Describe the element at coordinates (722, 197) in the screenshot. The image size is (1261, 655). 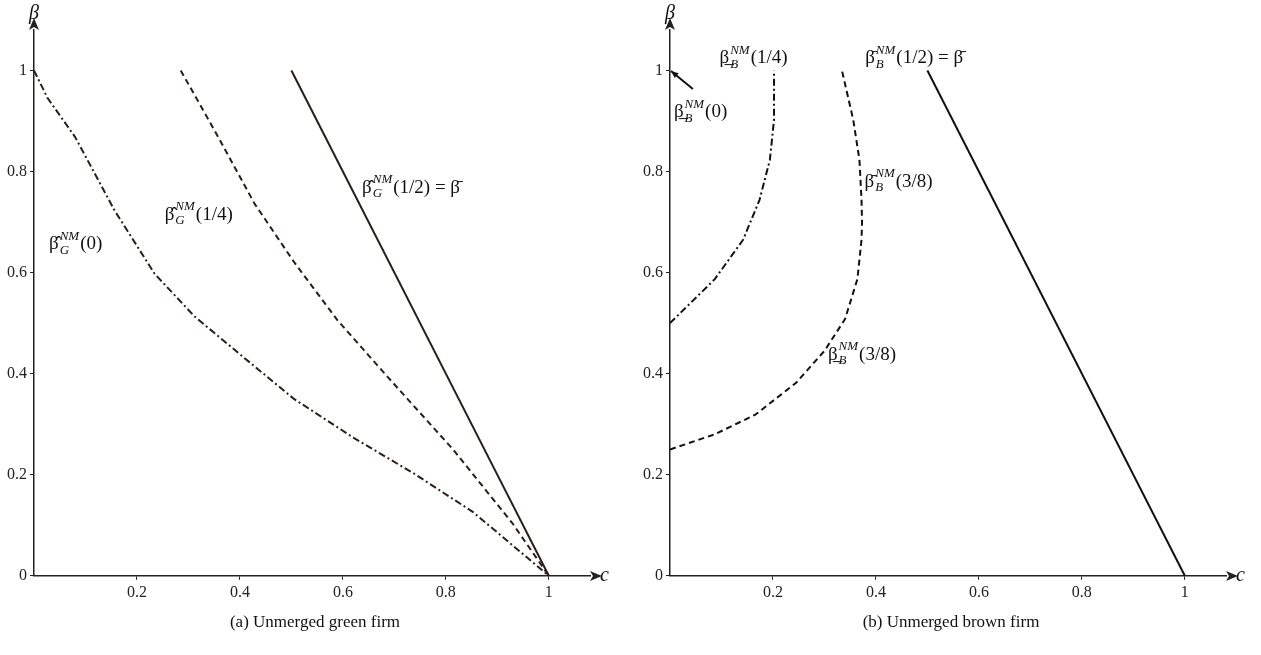
I see `line-series` at that location.